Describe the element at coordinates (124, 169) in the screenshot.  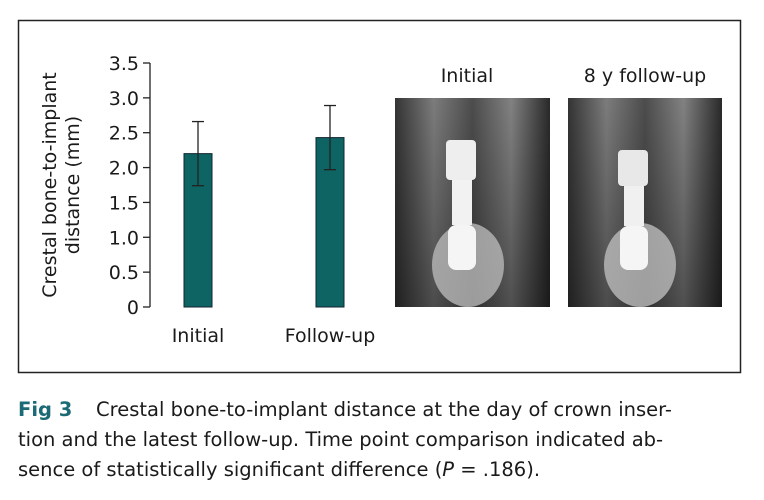
I see `y-tick-label: 2.0` at that location.